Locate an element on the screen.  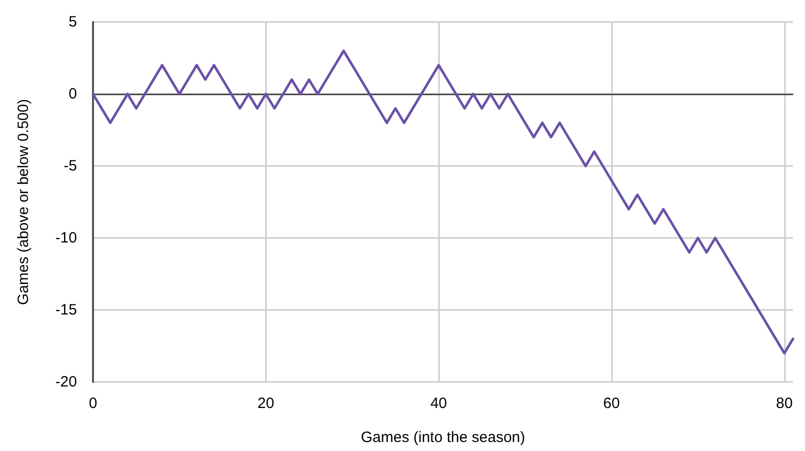
x-tick-label: 40 is located at coordinates (439, 403).